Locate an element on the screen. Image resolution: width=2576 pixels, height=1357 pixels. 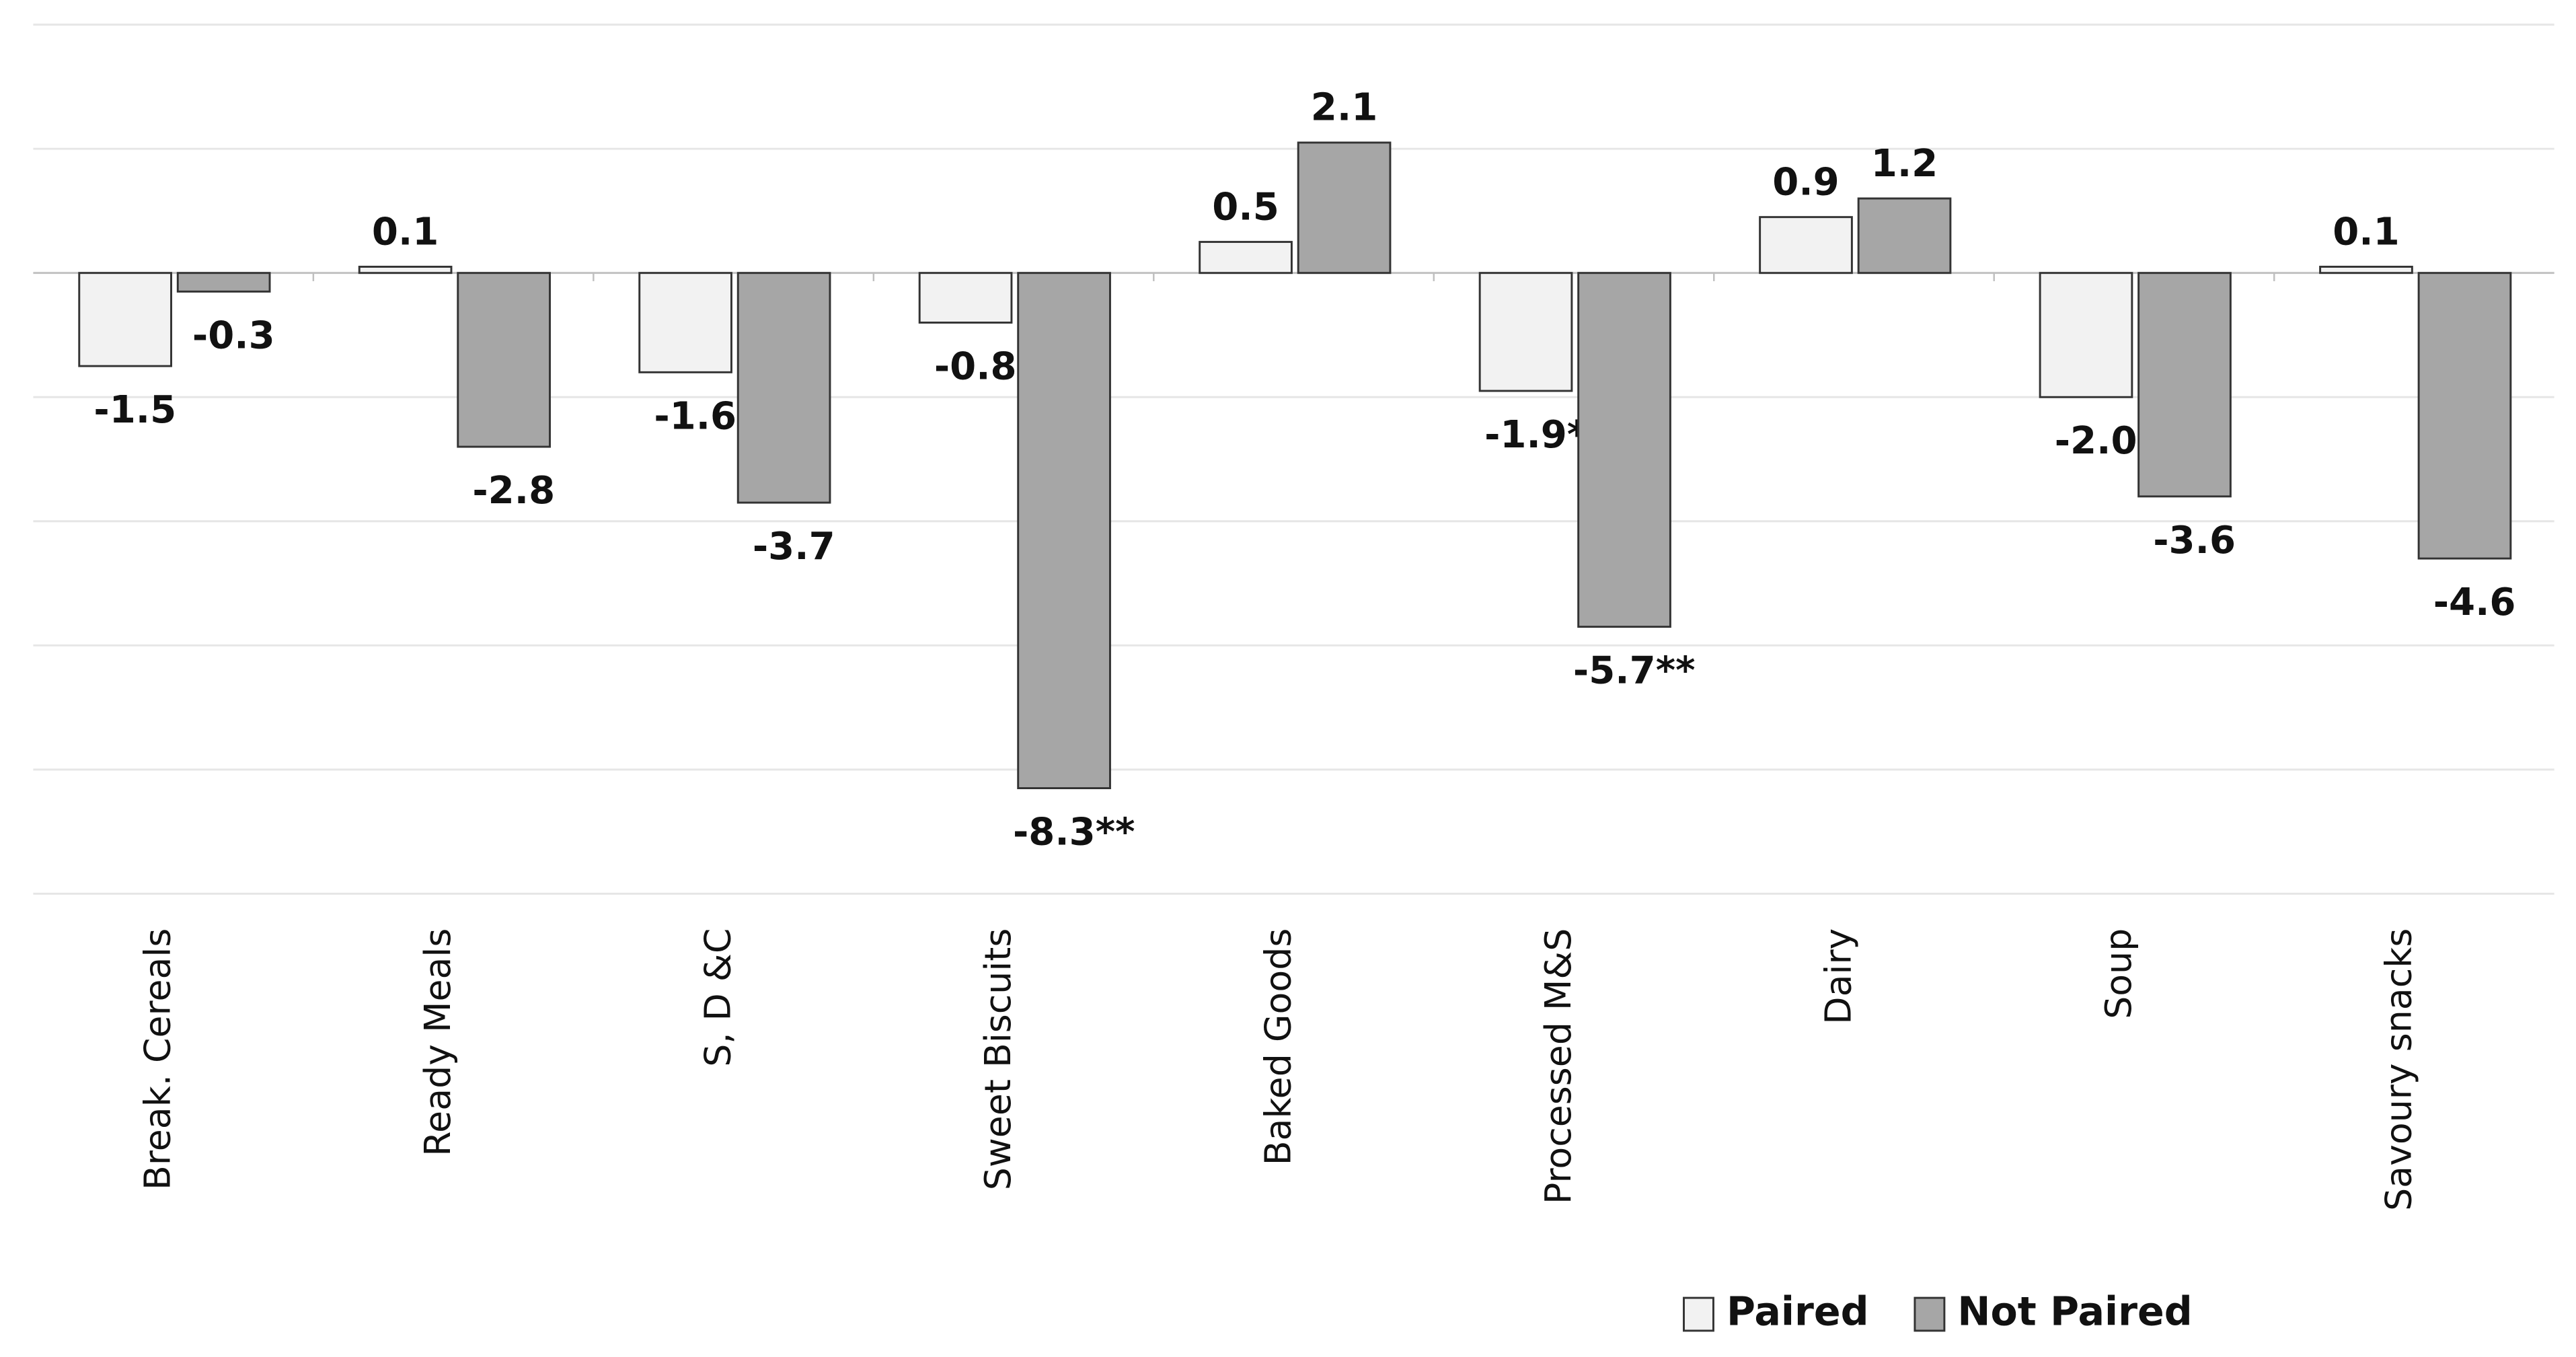
x-tick-label: Processed M&S is located at coordinates (1558, 1066).